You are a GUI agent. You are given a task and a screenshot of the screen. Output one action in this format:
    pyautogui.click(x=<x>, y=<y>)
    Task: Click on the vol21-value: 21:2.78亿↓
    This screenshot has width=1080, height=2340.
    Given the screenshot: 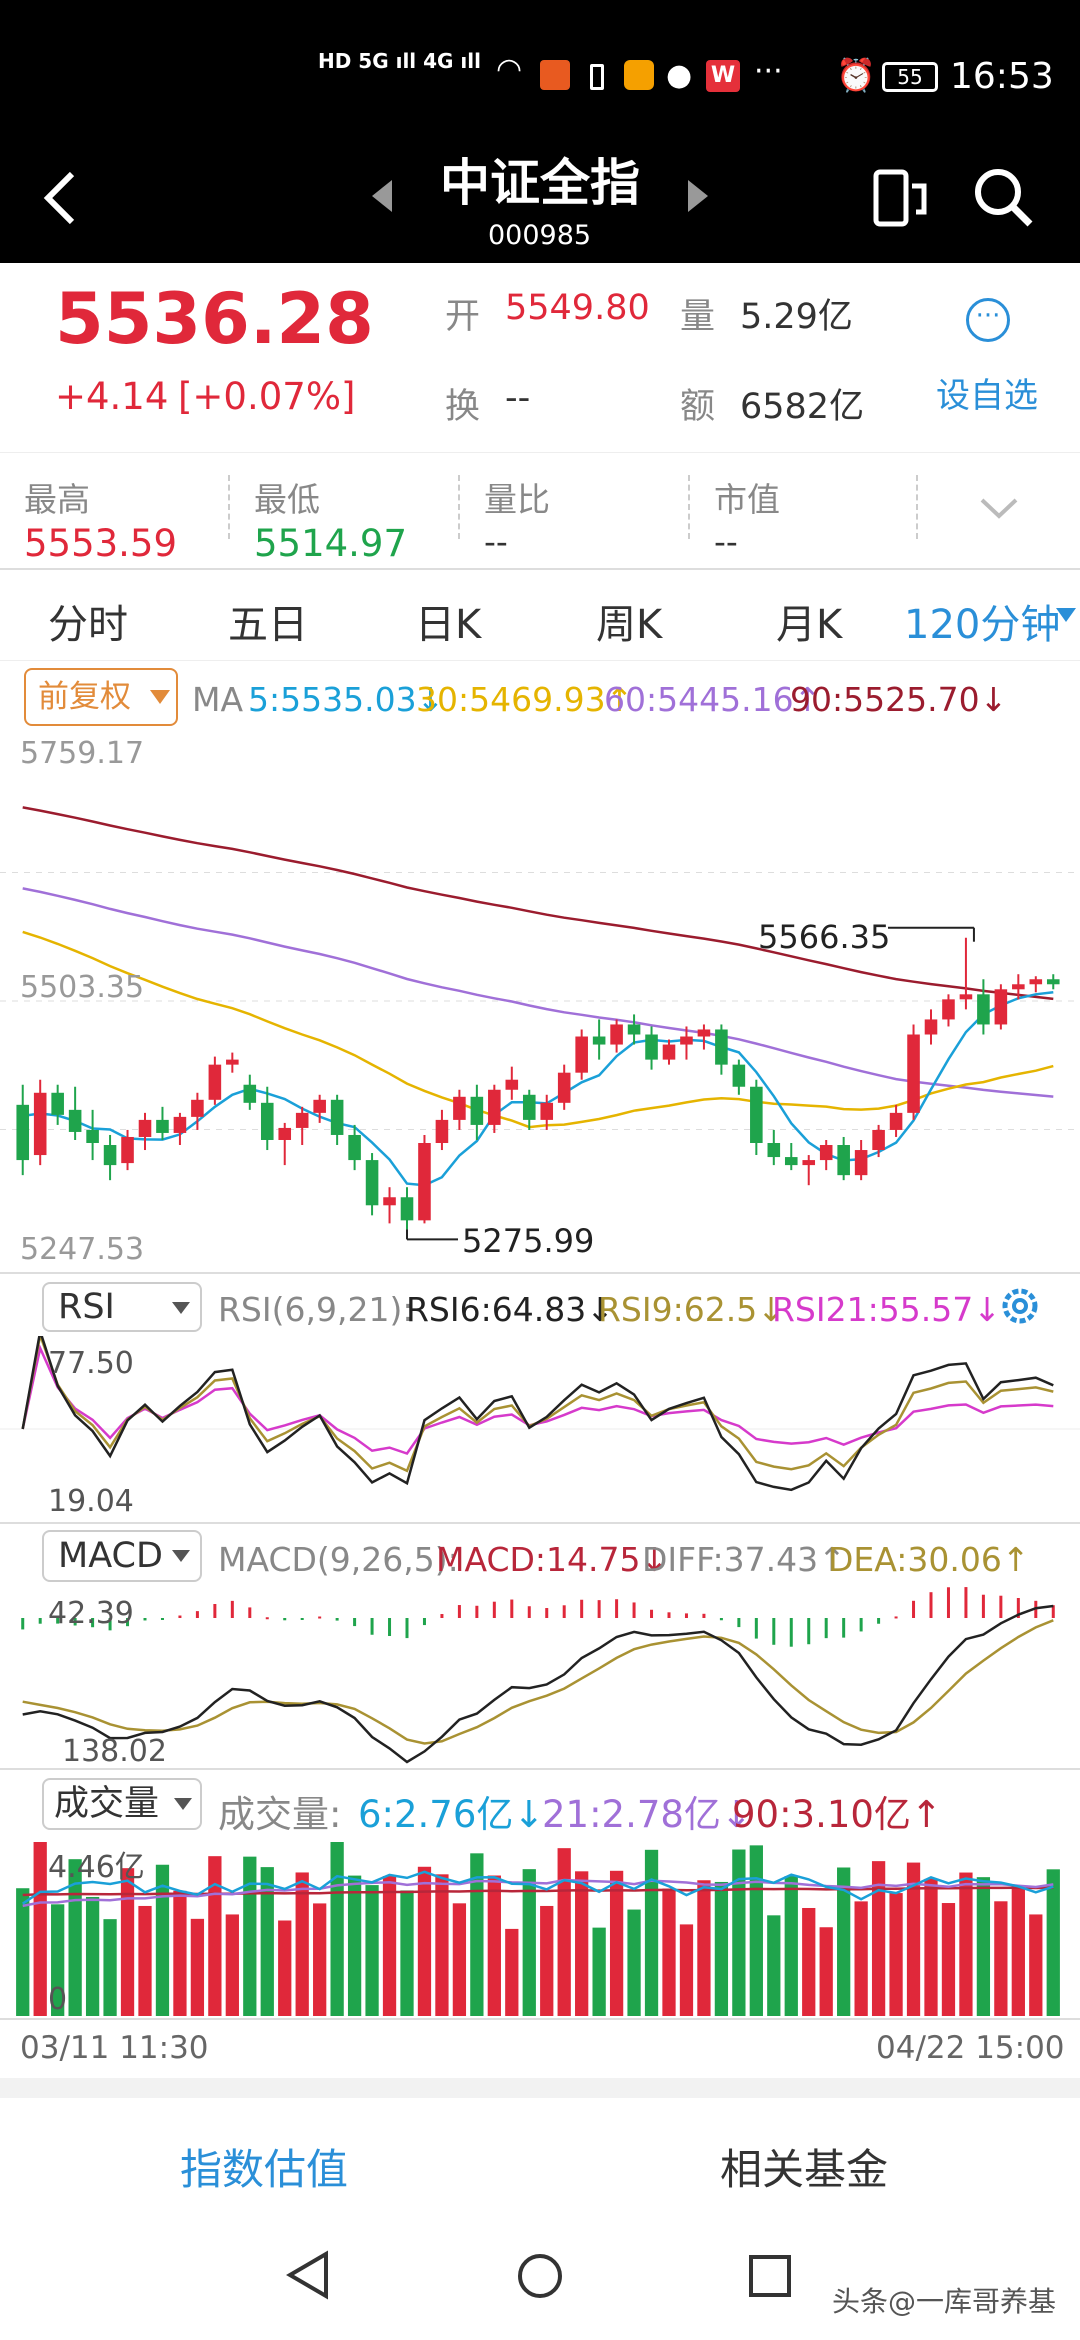 What is the action you would take?
    pyautogui.click(x=647, y=1814)
    